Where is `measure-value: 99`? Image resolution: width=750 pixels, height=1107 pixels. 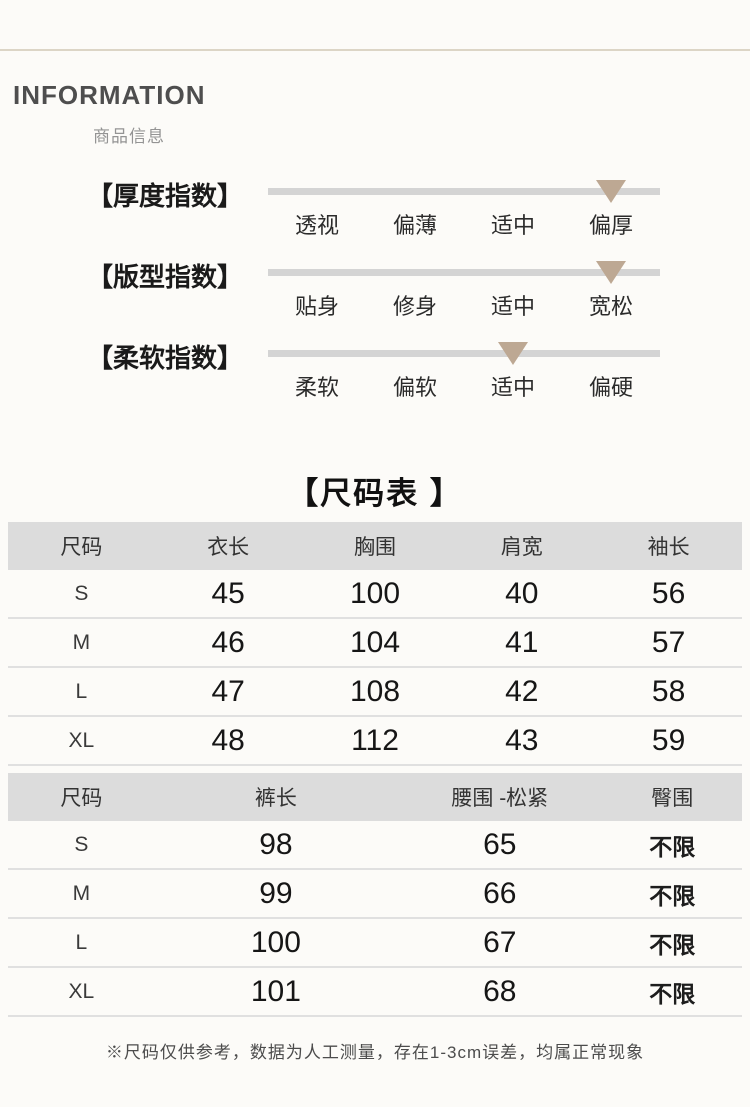 measure-value: 99 is located at coordinates (276, 893).